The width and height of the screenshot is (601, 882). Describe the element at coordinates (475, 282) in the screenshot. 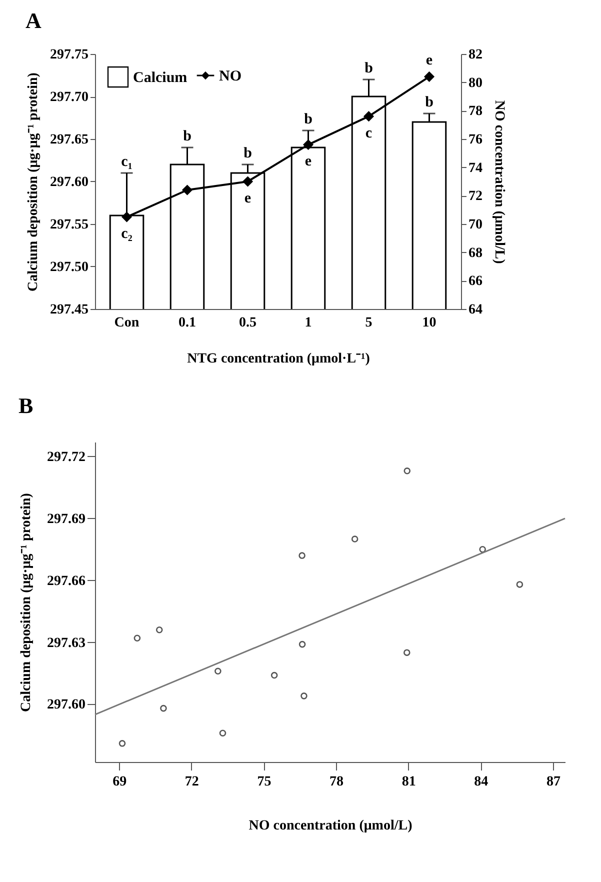

I see `y2-tick-label: 66` at that location.